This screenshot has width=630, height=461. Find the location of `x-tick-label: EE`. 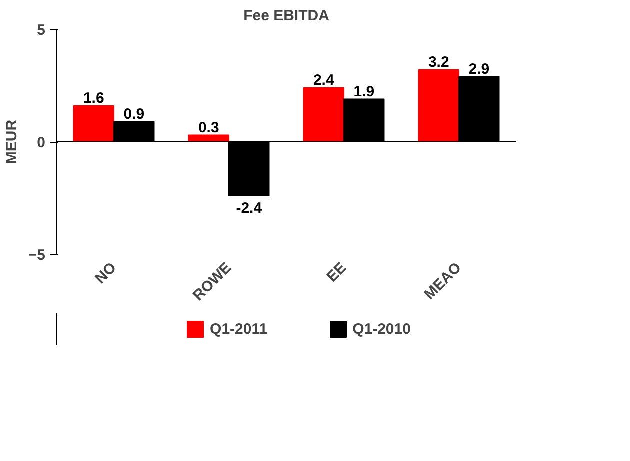

x-tick-label: EE is located at coordinates (337, 272).